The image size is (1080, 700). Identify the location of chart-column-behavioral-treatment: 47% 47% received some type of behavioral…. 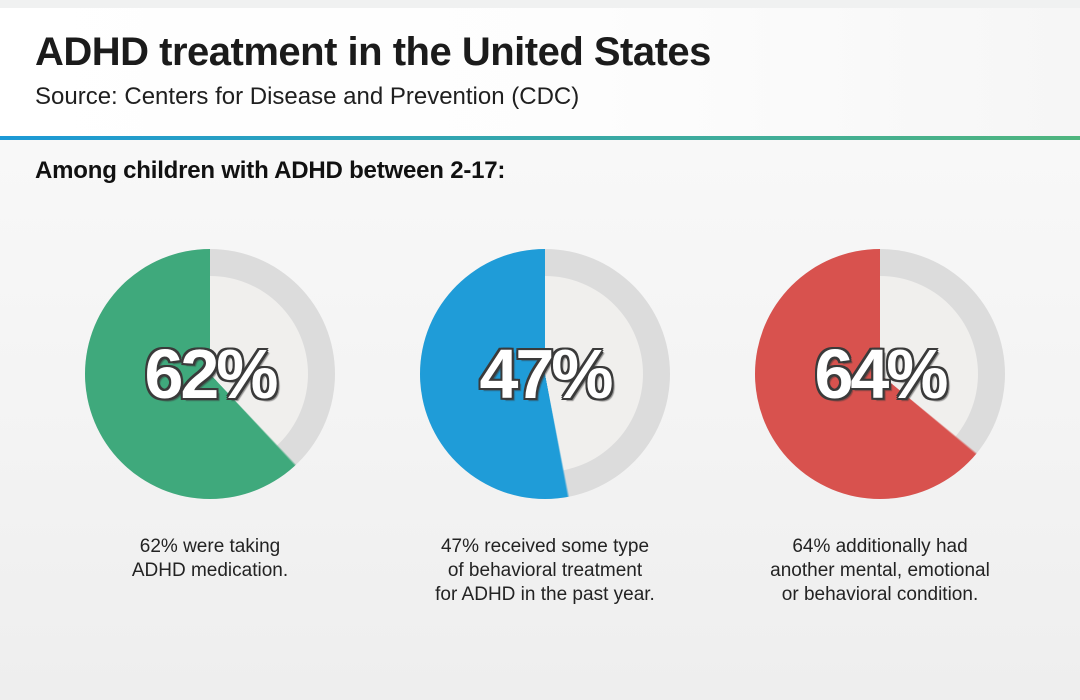
(545, 428).